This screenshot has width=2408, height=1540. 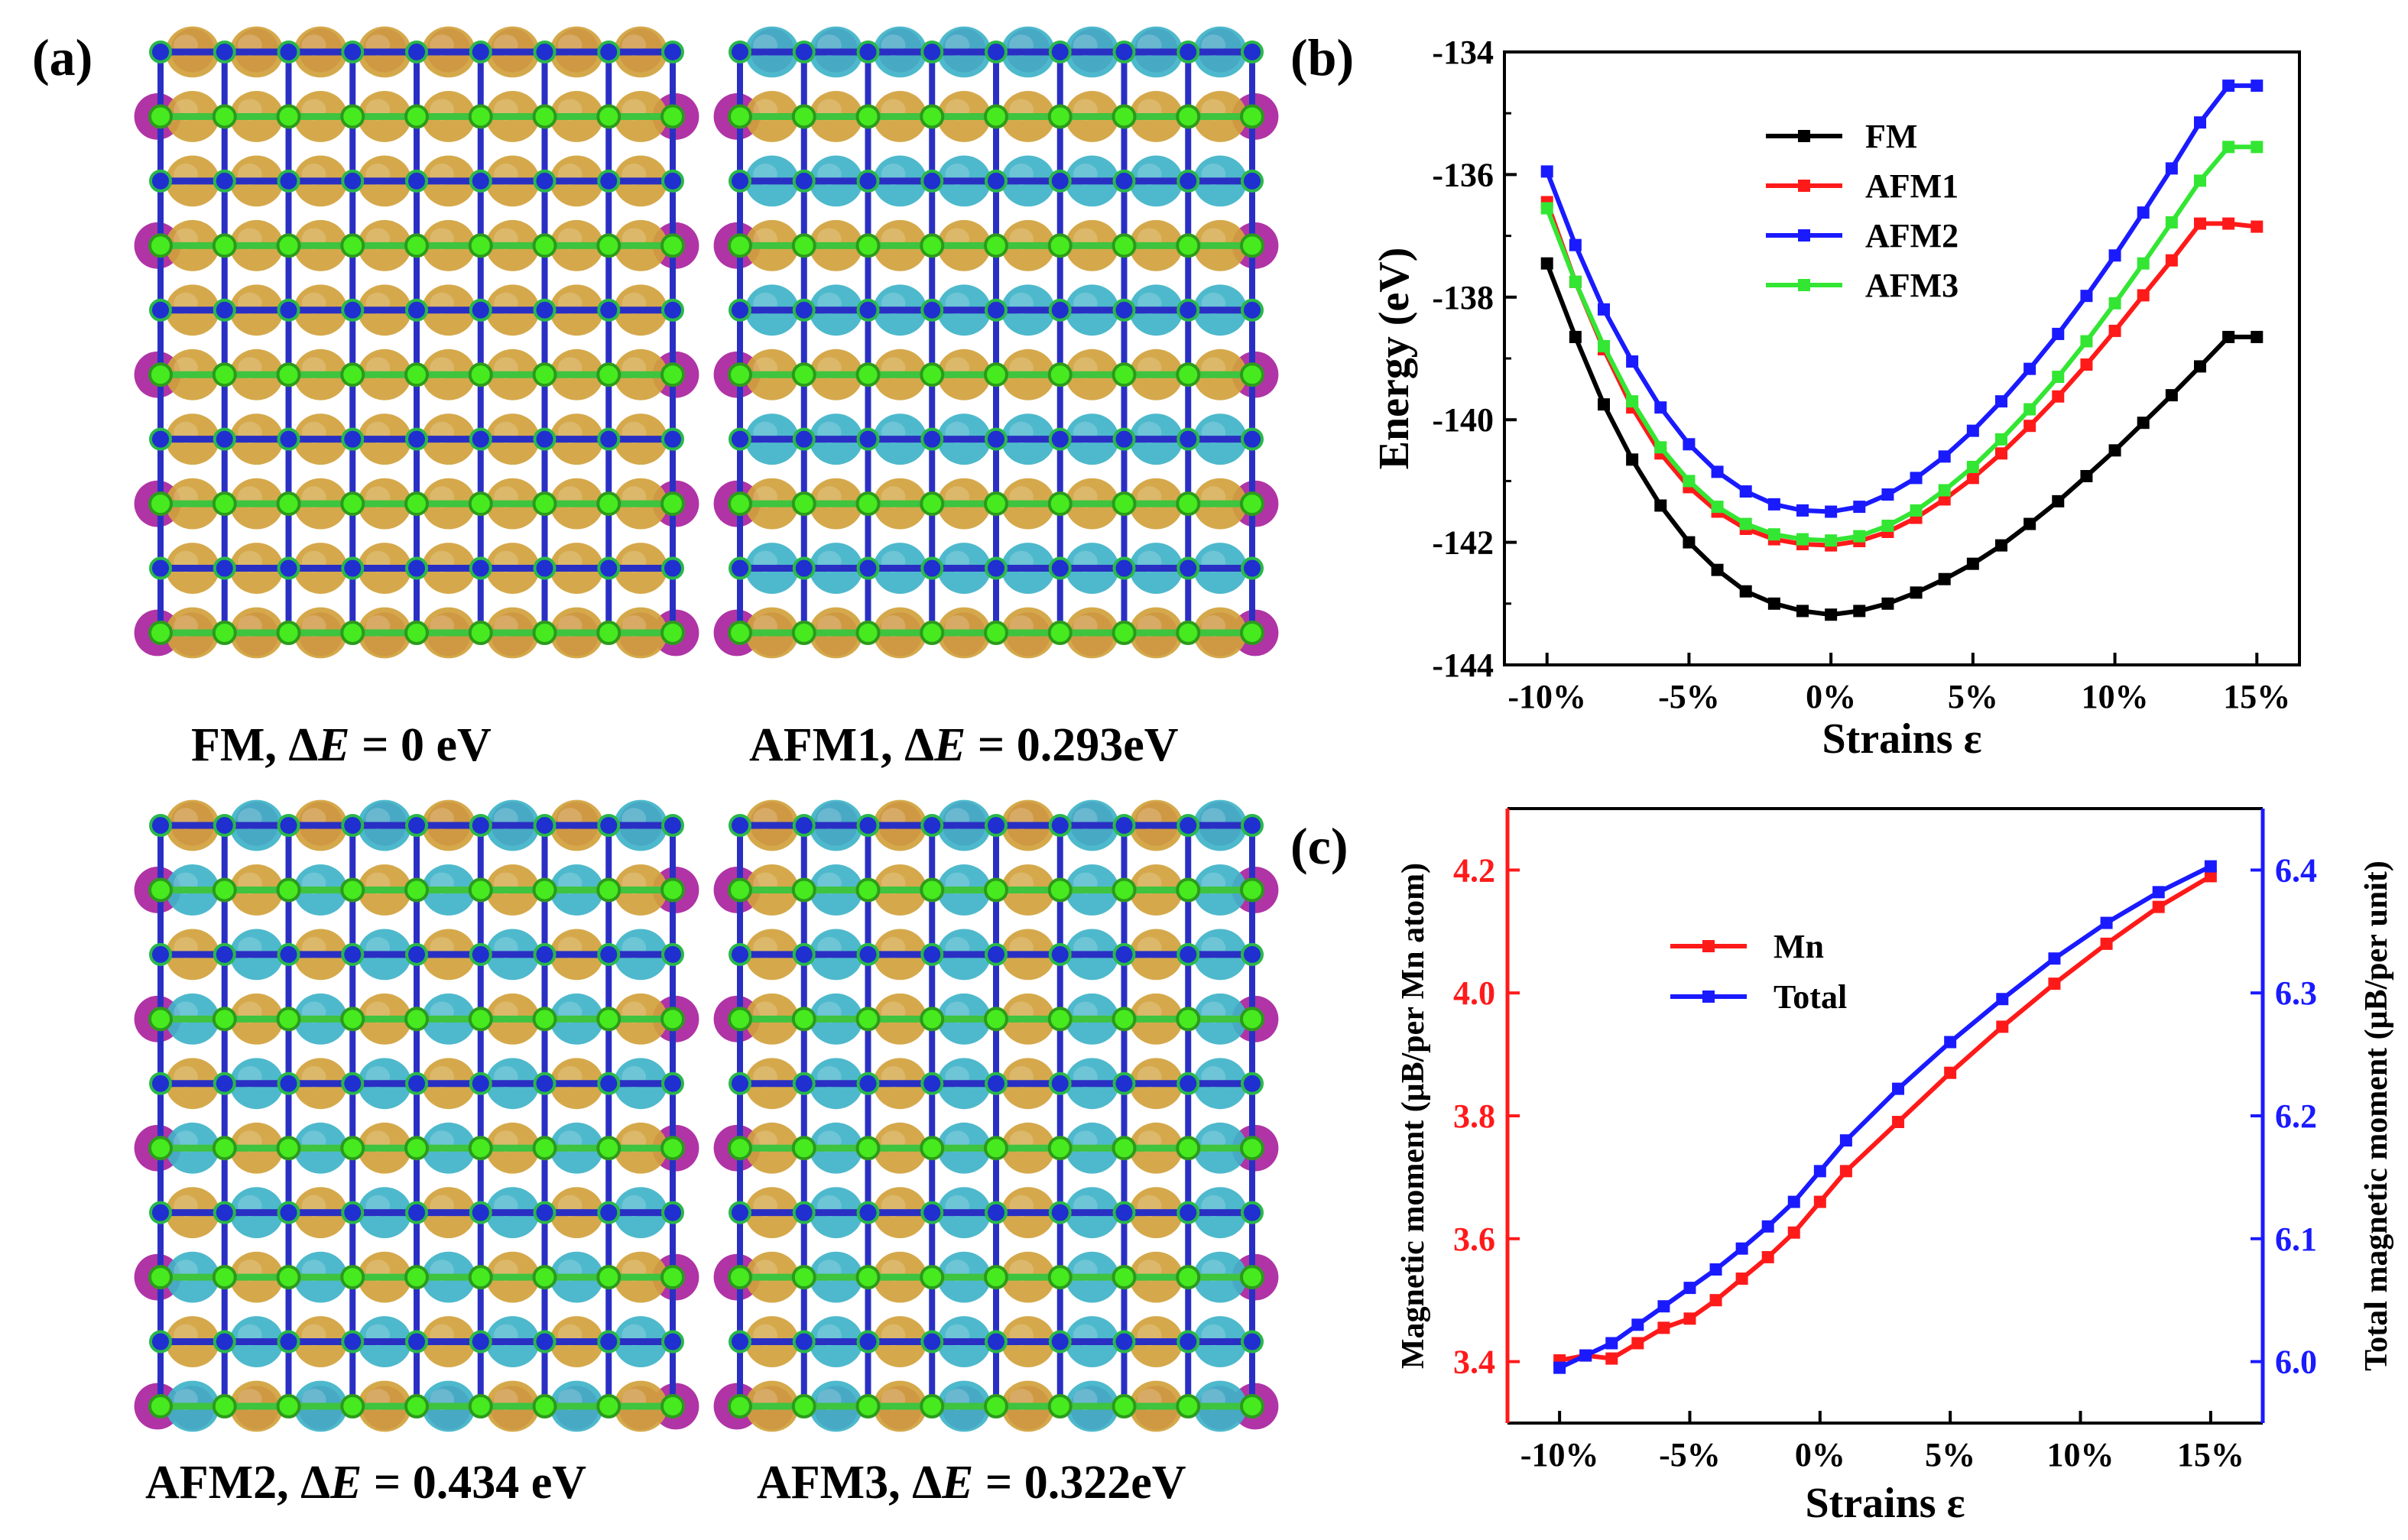 I want to click on caption-3: AFM2, ΔE = 0.434 eV, so click(x=366, y=1483).